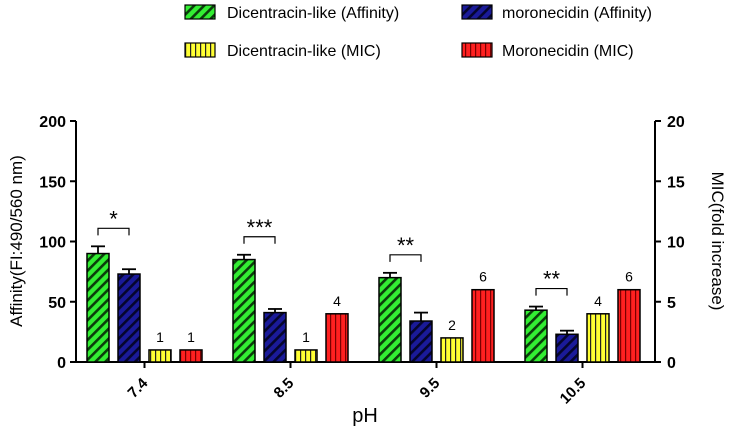 This screenshot has height=433, width=730. What do you see at coordinates (113, 218) in the screenshot?
I see `significance-label: *` at bounding box center [113, 218].